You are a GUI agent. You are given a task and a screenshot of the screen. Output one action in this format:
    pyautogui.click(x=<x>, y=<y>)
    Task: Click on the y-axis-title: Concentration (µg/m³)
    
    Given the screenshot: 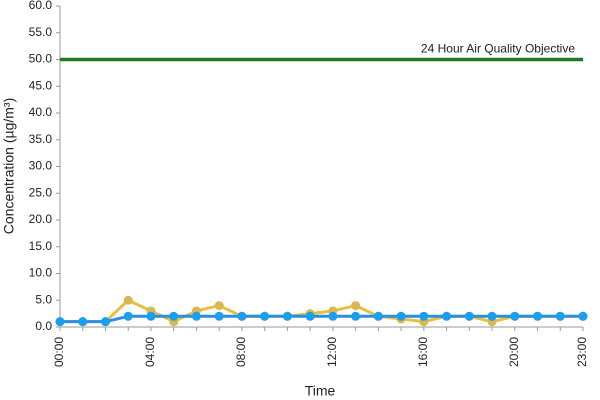 What is the action you would take?
    pyautogui.click(x=9, y=166)
    